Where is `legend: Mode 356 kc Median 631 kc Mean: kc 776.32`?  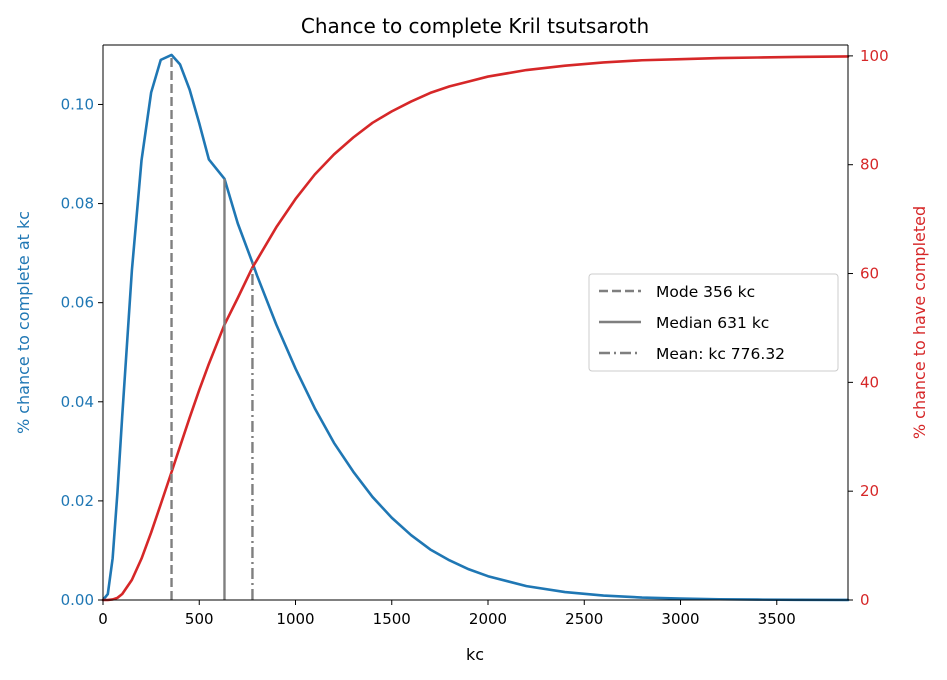 legend: Mode 356 kc Median 631 kc Mean: kc 776.32 is located at coordinates (713, 322).